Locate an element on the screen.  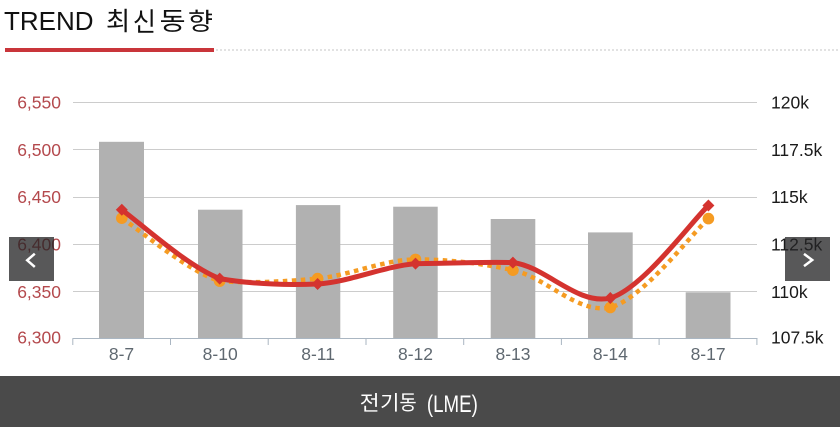
svg-text: 6,550 is located at coordinates (39, 103).